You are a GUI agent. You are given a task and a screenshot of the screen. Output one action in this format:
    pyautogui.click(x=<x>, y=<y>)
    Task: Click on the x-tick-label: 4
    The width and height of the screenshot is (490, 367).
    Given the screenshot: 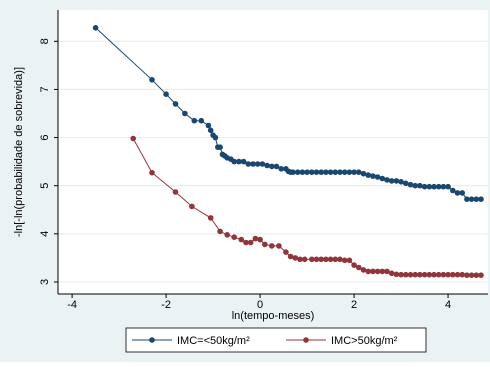 What is the action you would take?
    pyautogui.click(x=448, y=305)
    